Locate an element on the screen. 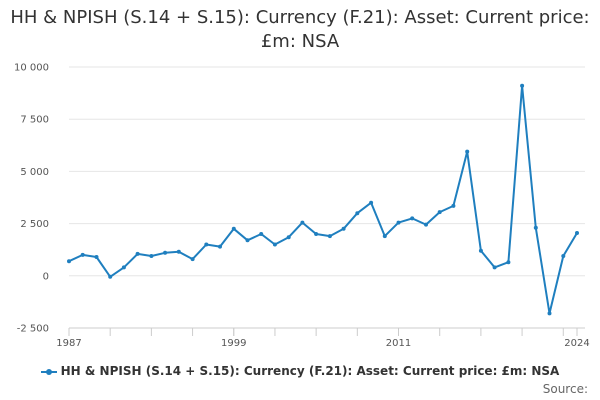  y-tick-label: 2 500 is located at coordinates (34, 224).